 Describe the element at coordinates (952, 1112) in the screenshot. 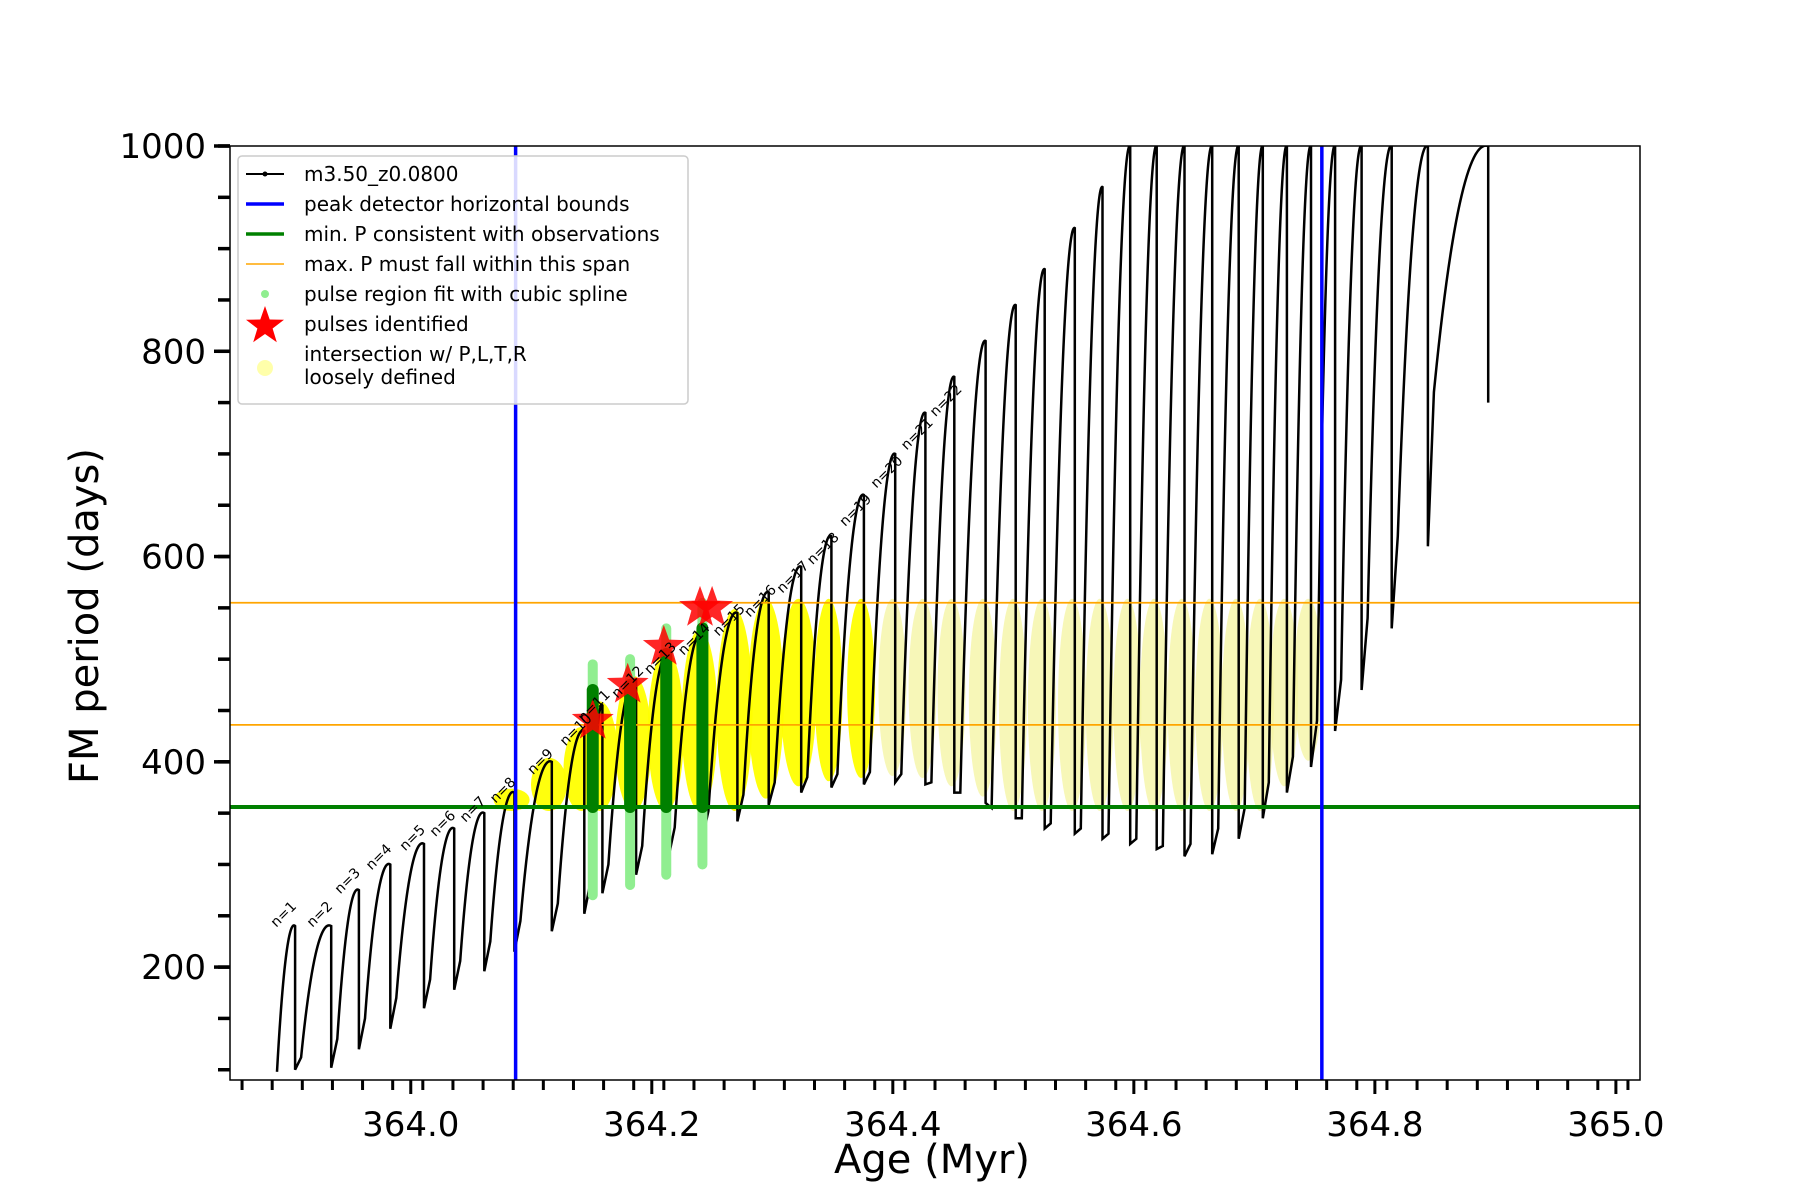

I see `x-axis: 364.0 364.2 364.4 364.6 364.8 365.0` at that location.